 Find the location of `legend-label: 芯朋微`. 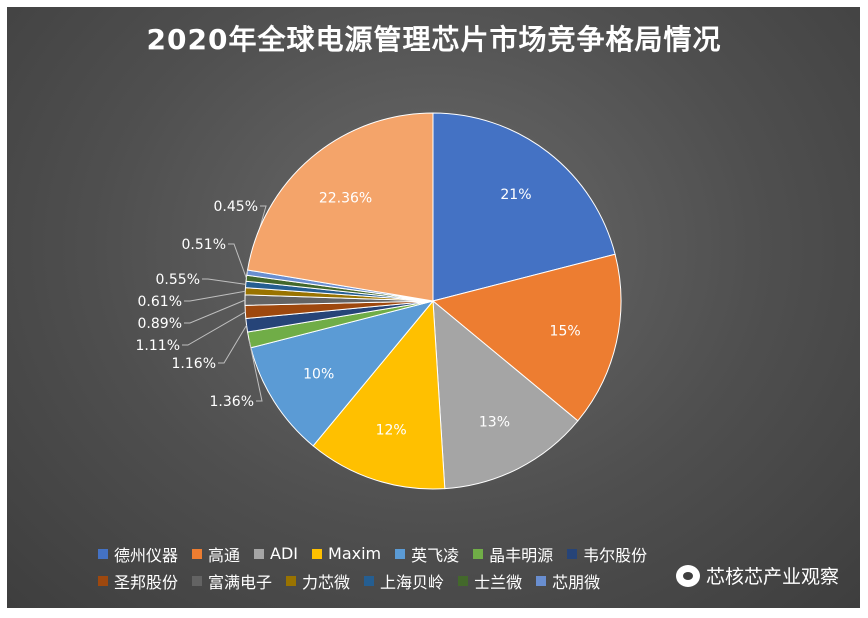

legend-label: 芯朋微 is located at coordinates (576, 582).